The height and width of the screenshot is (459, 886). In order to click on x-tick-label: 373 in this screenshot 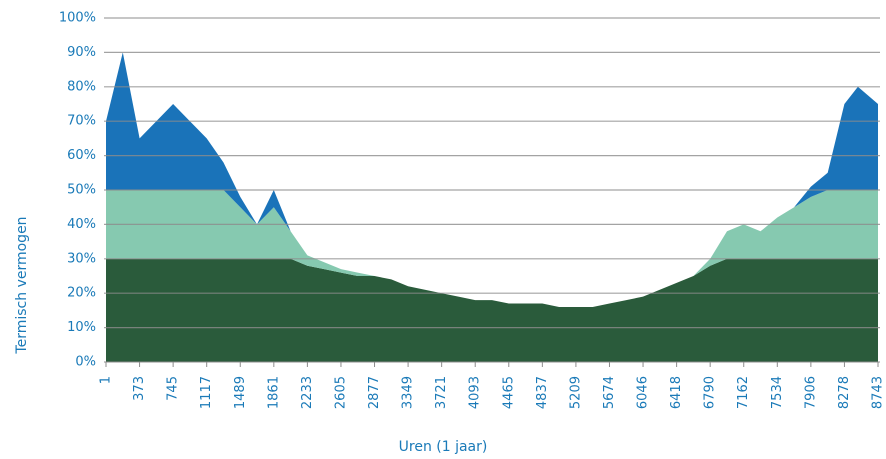, I will do `click(139, 388)`.